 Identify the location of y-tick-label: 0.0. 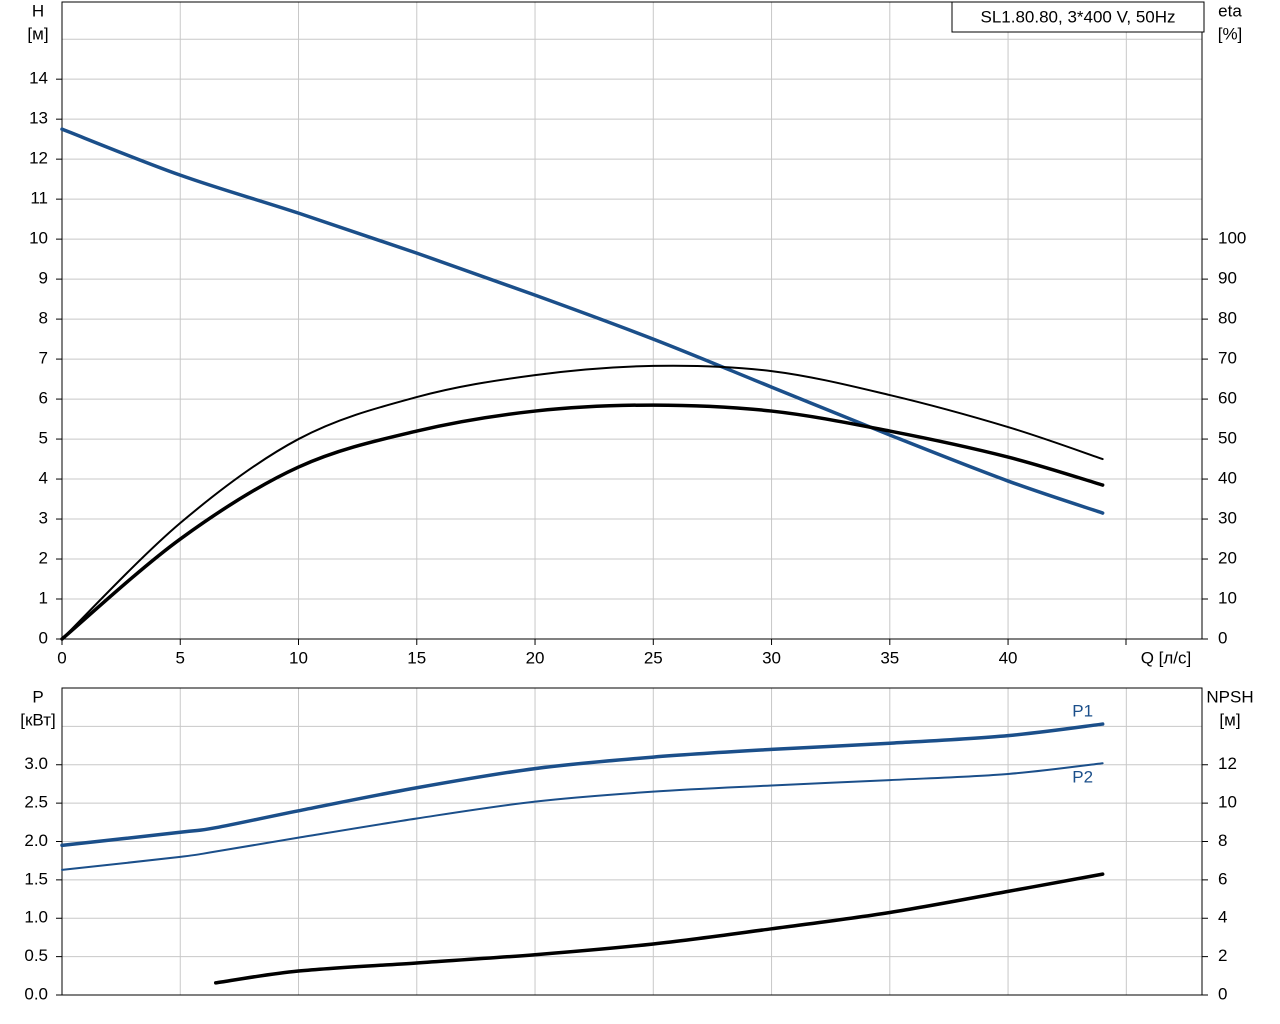
(36, 993).